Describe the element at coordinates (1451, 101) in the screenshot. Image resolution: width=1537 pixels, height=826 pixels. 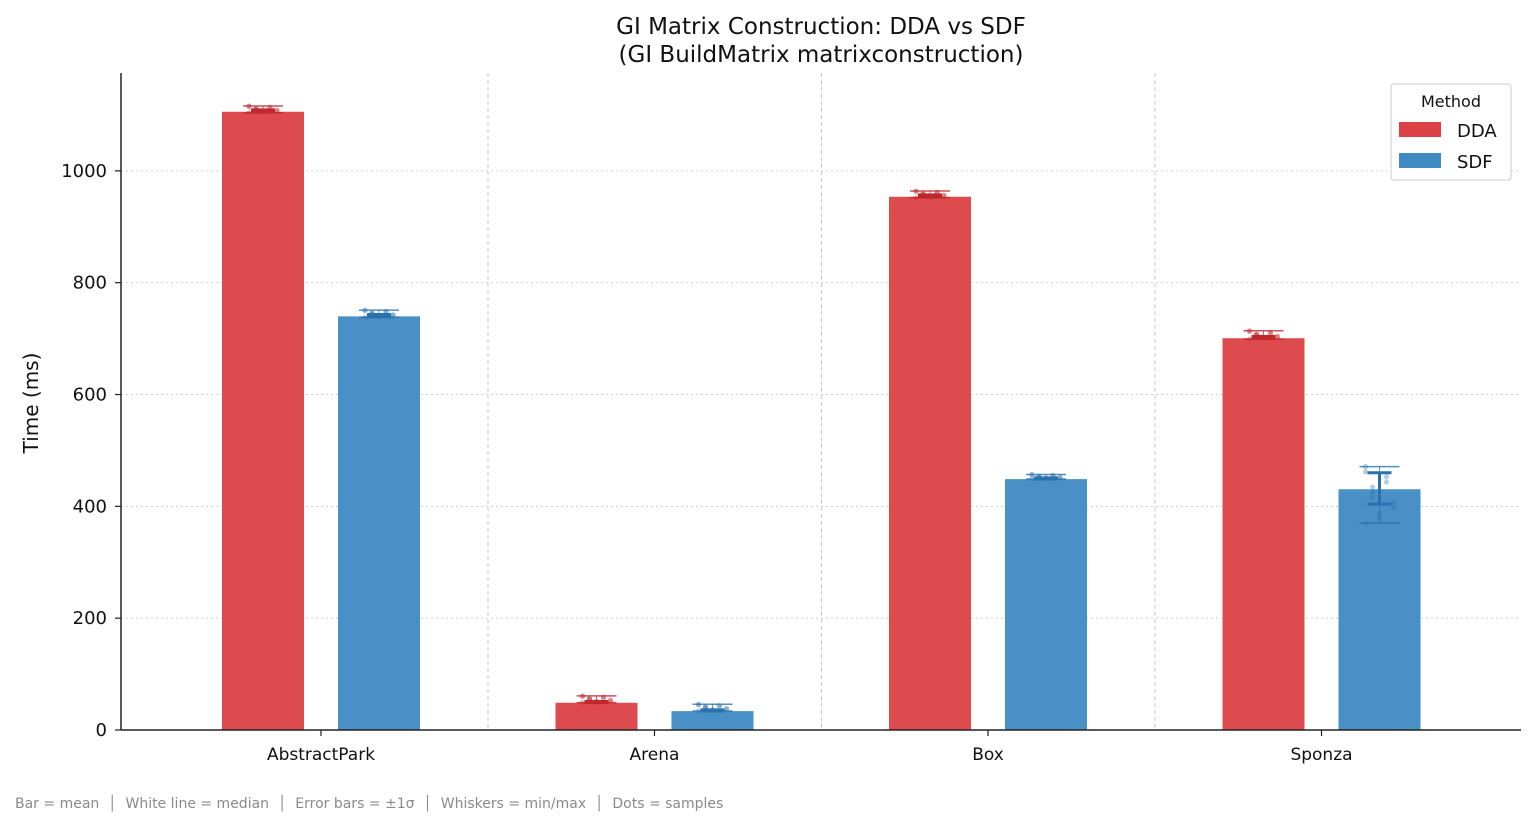
I see `legend-title: Method` at that location.